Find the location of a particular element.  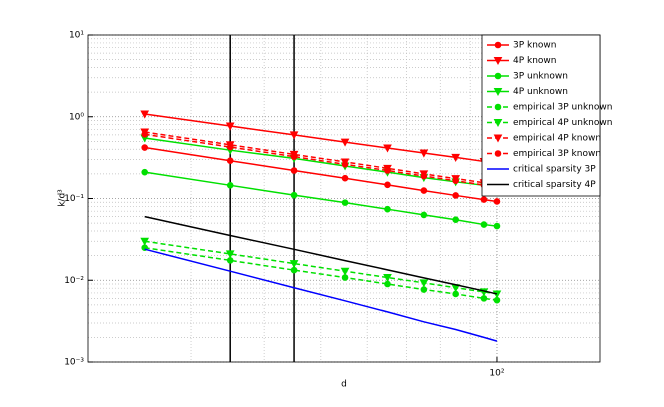

y-tick-label: 10⁰ is located at coordinates (76, 117).